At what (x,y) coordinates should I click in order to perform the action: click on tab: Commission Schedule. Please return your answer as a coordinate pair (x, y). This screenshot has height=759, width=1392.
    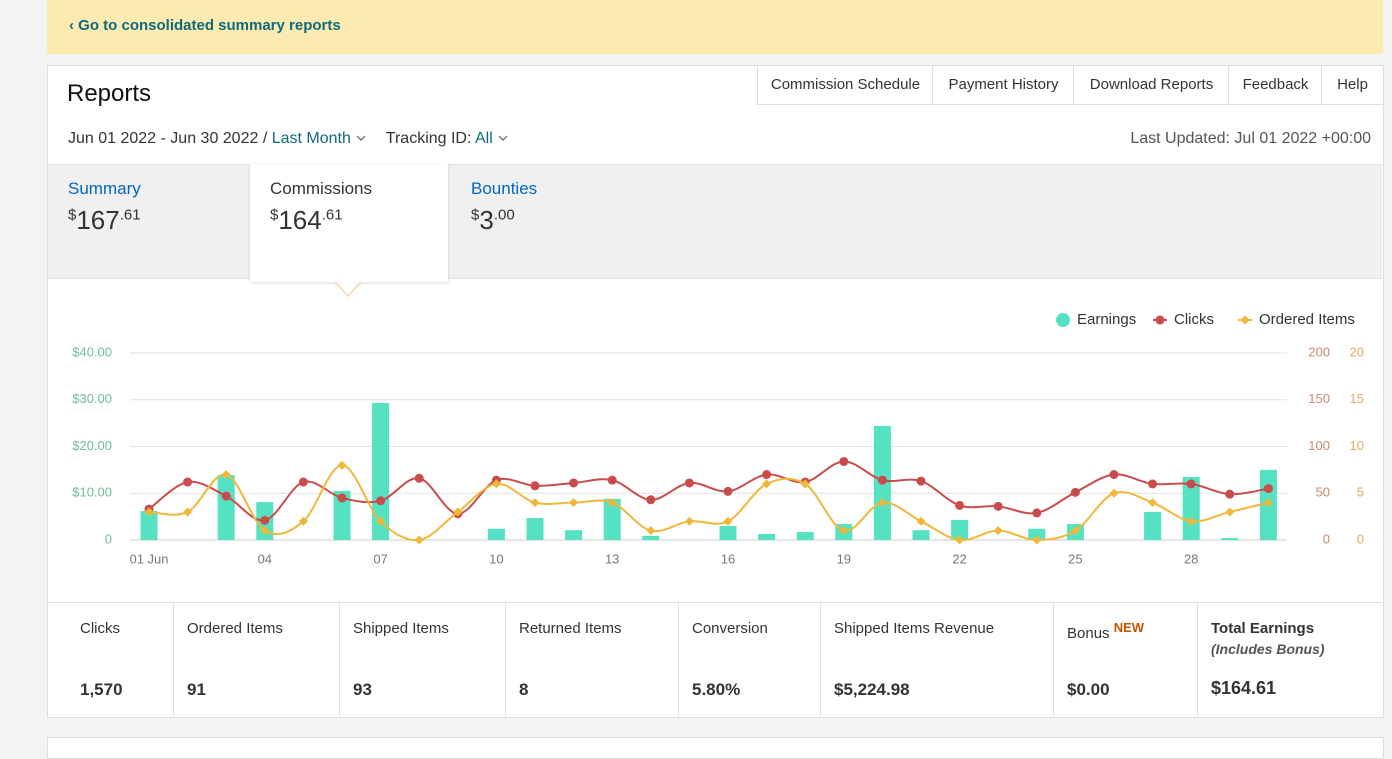
    Looking at the image, I should click on (845, 85).